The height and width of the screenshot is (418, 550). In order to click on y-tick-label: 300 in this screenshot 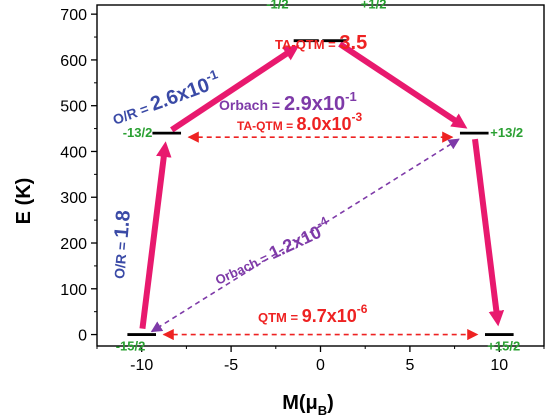, I will do `click(73, 198)`.